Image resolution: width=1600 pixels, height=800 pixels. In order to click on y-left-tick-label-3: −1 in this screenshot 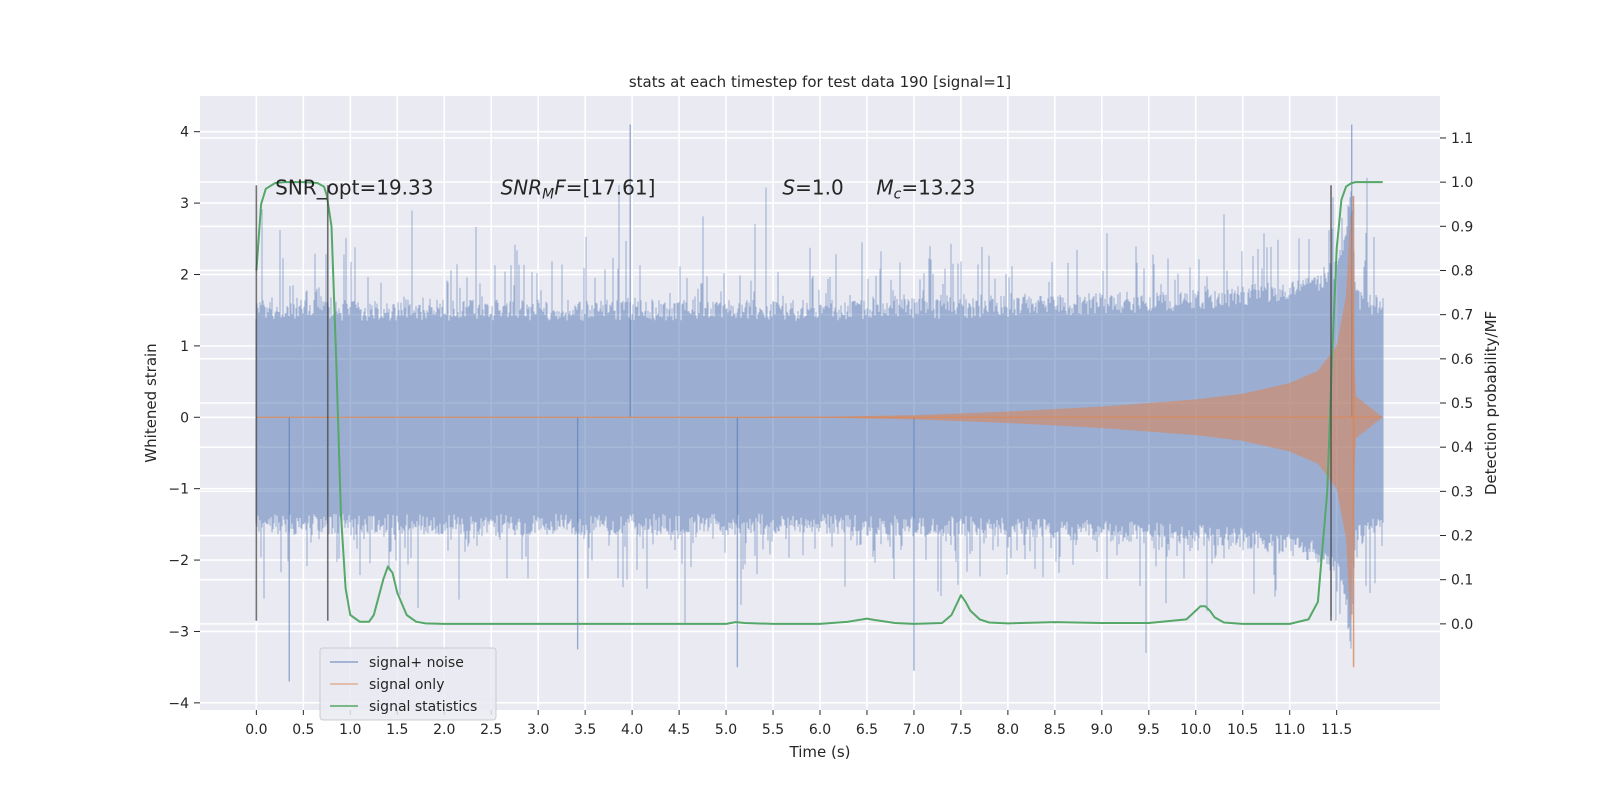, I will do `click(178, 490)`.